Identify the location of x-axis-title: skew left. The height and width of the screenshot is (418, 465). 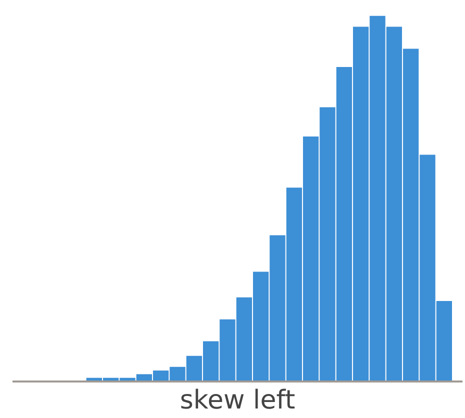
(238, 401).